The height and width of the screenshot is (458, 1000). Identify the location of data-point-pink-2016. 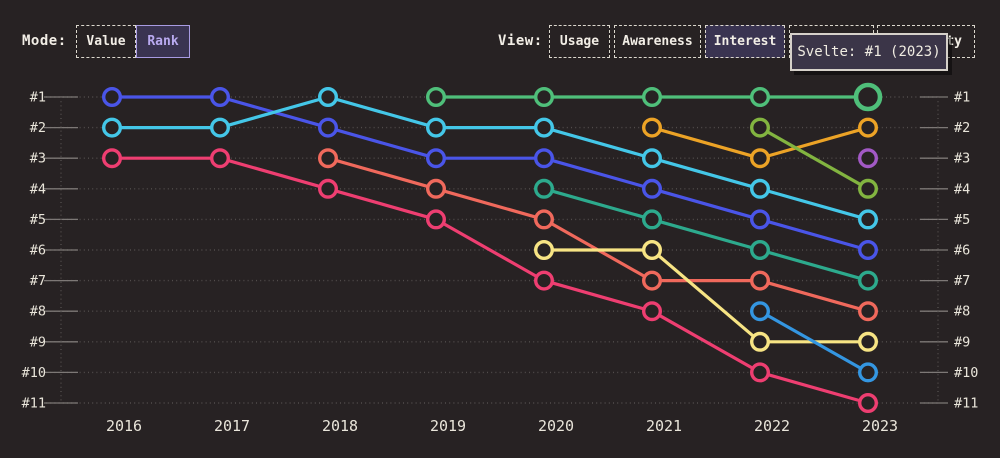
(111, 158).